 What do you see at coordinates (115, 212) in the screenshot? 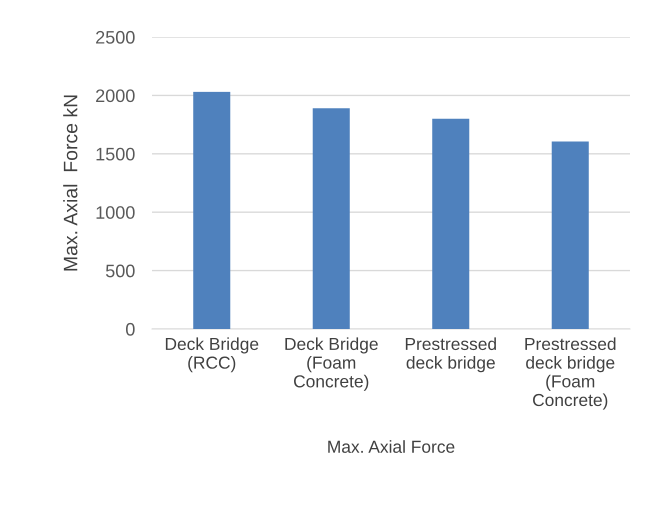
I see `y-tick-label: 1000` at bounding box center [115, 212].